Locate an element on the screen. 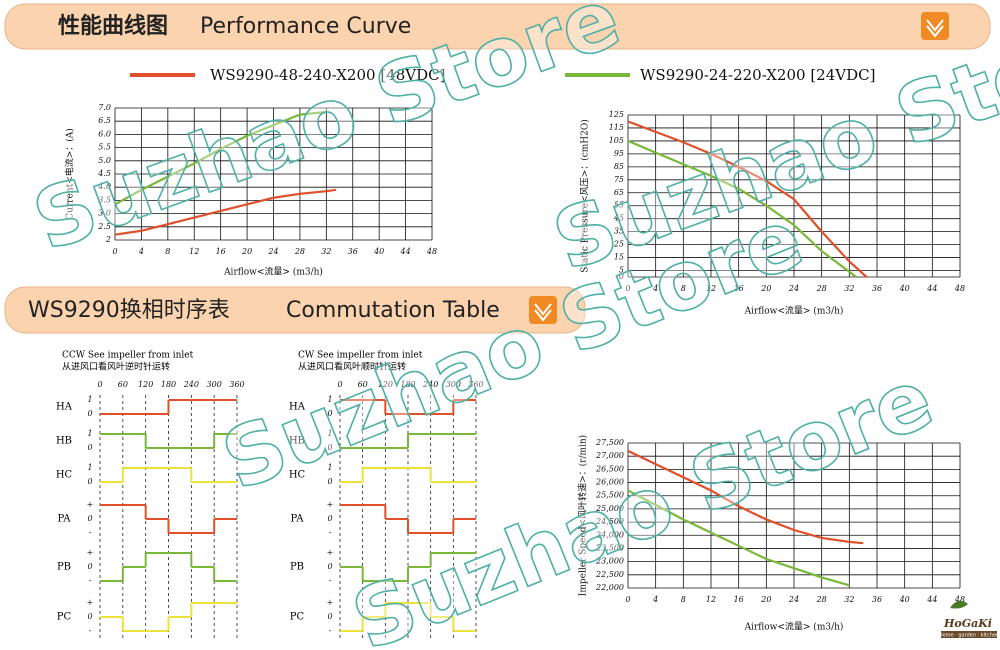  header-bar is located at coordinates (295, 310).